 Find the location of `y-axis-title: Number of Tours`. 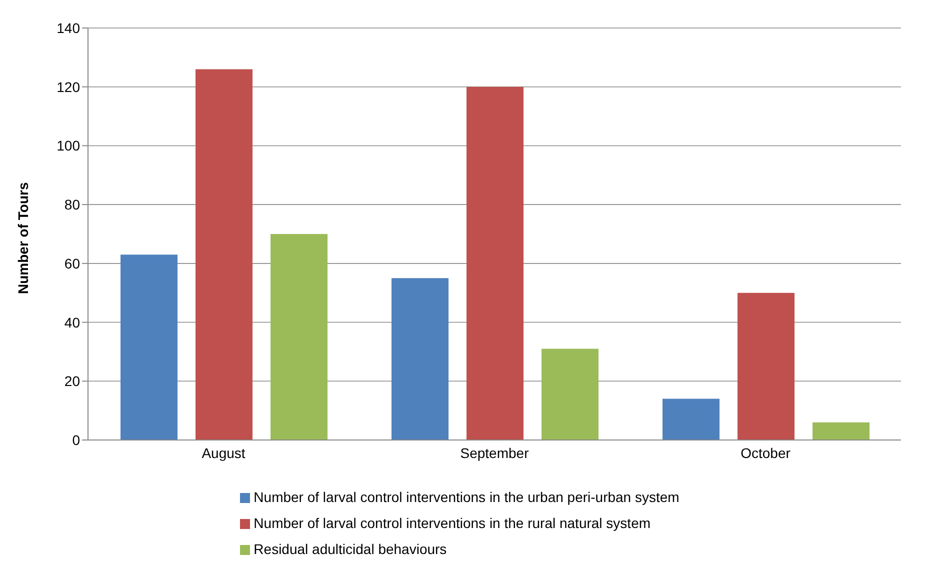

y-axis-title: Number of Tours is located at coordinates (22, 238).